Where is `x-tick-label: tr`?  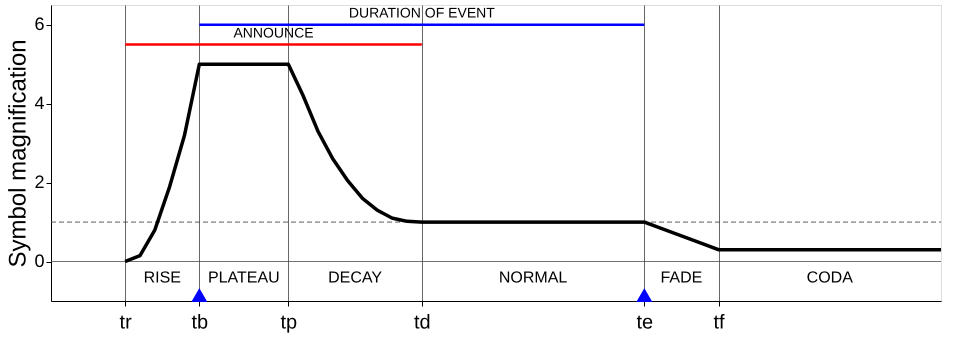
x-tick-label: tr is located at coordinates (126, 323).